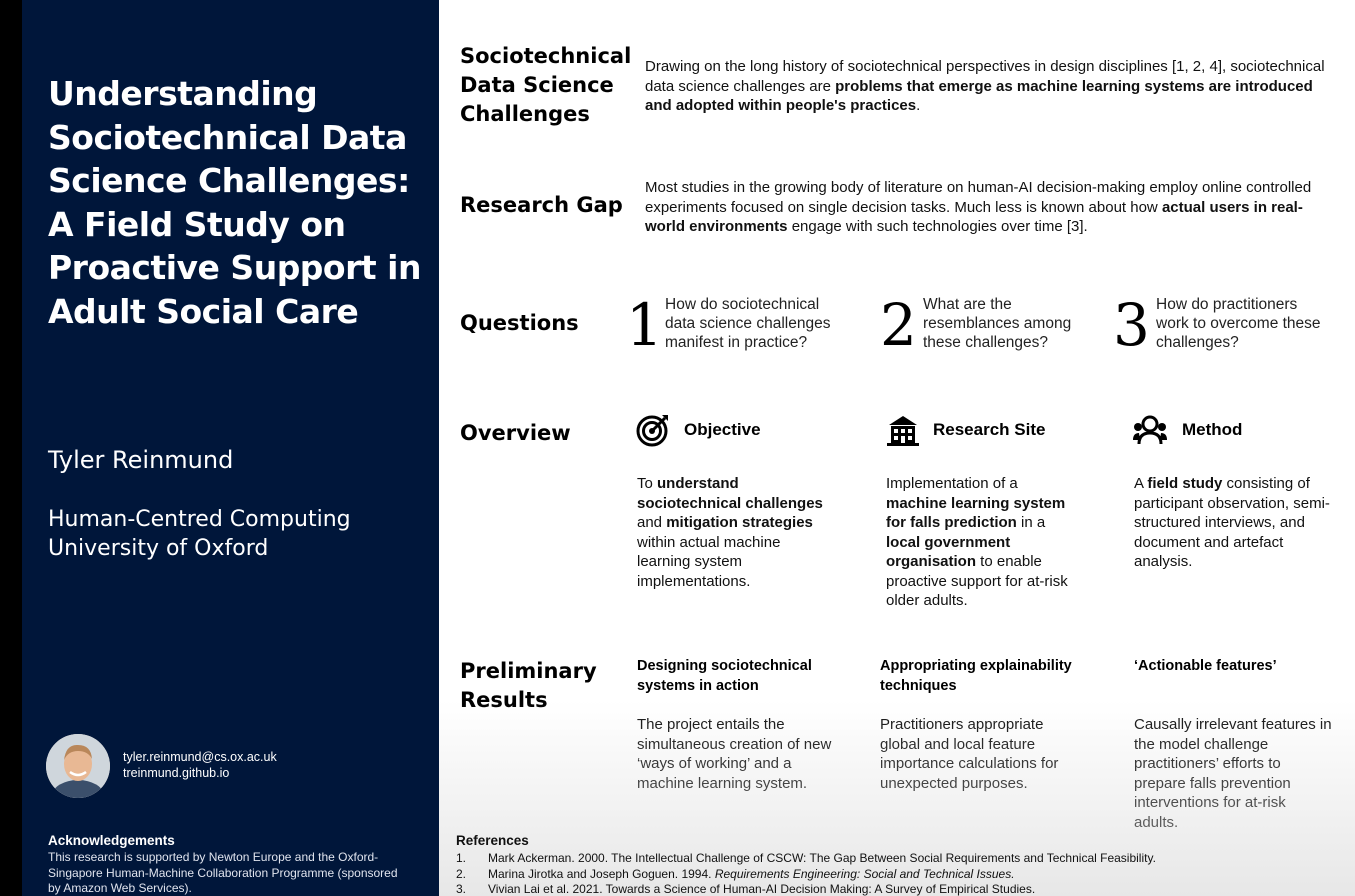  What do you see at coordinates (197, 224) in the screenshot?
I see `title-line: A Field Study on` at bounding box center [197, 224].